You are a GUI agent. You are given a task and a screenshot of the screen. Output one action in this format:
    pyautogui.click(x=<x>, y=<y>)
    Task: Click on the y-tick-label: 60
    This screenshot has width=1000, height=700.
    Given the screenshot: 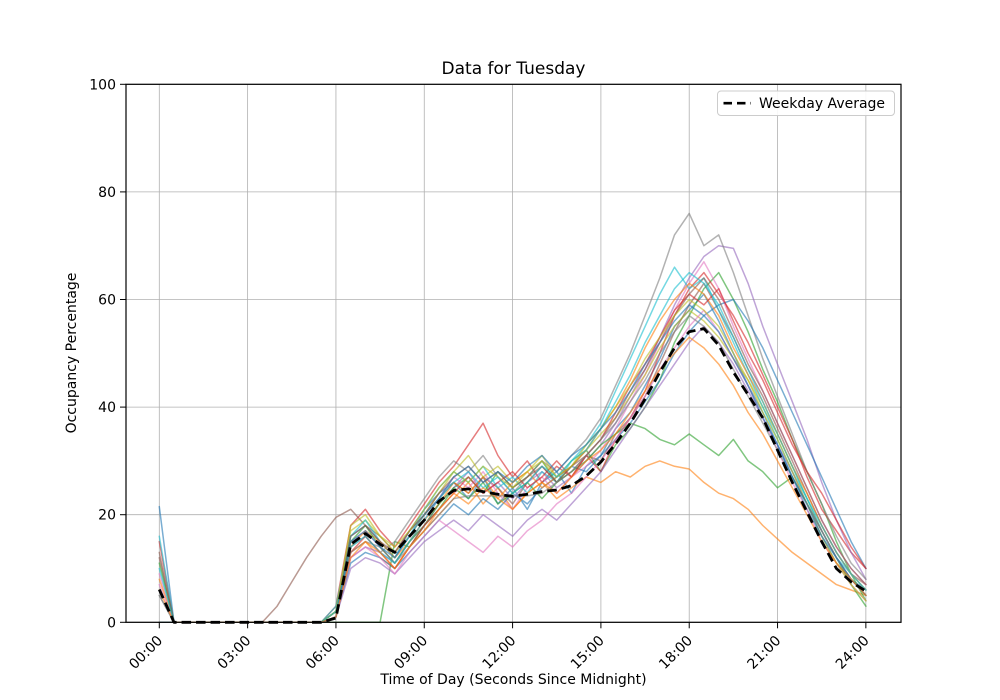 What is the action you would take?
    pyautogui.click(x=107, y=301)
    